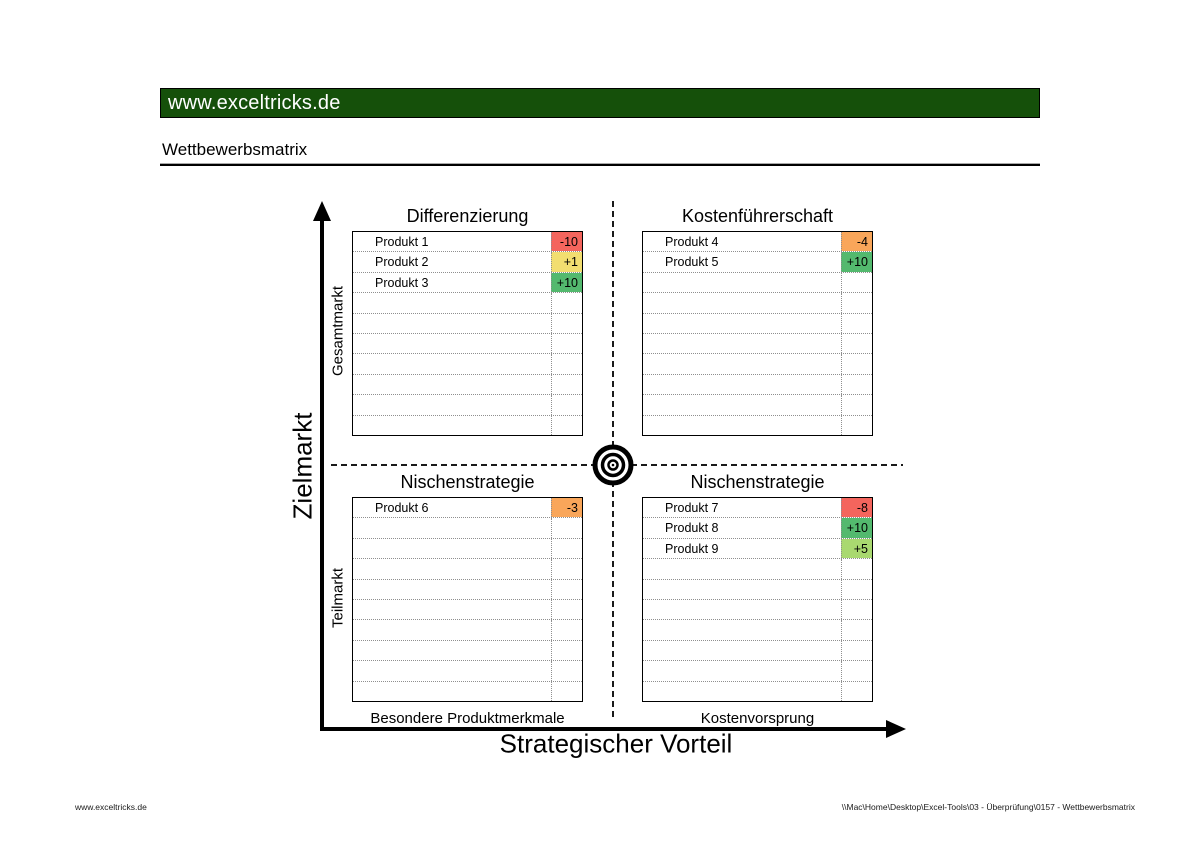  What do you see at coordinates (856, 508) in the screenshot?
I see `product-score-cell: -8` at bounding box center [856, 508].